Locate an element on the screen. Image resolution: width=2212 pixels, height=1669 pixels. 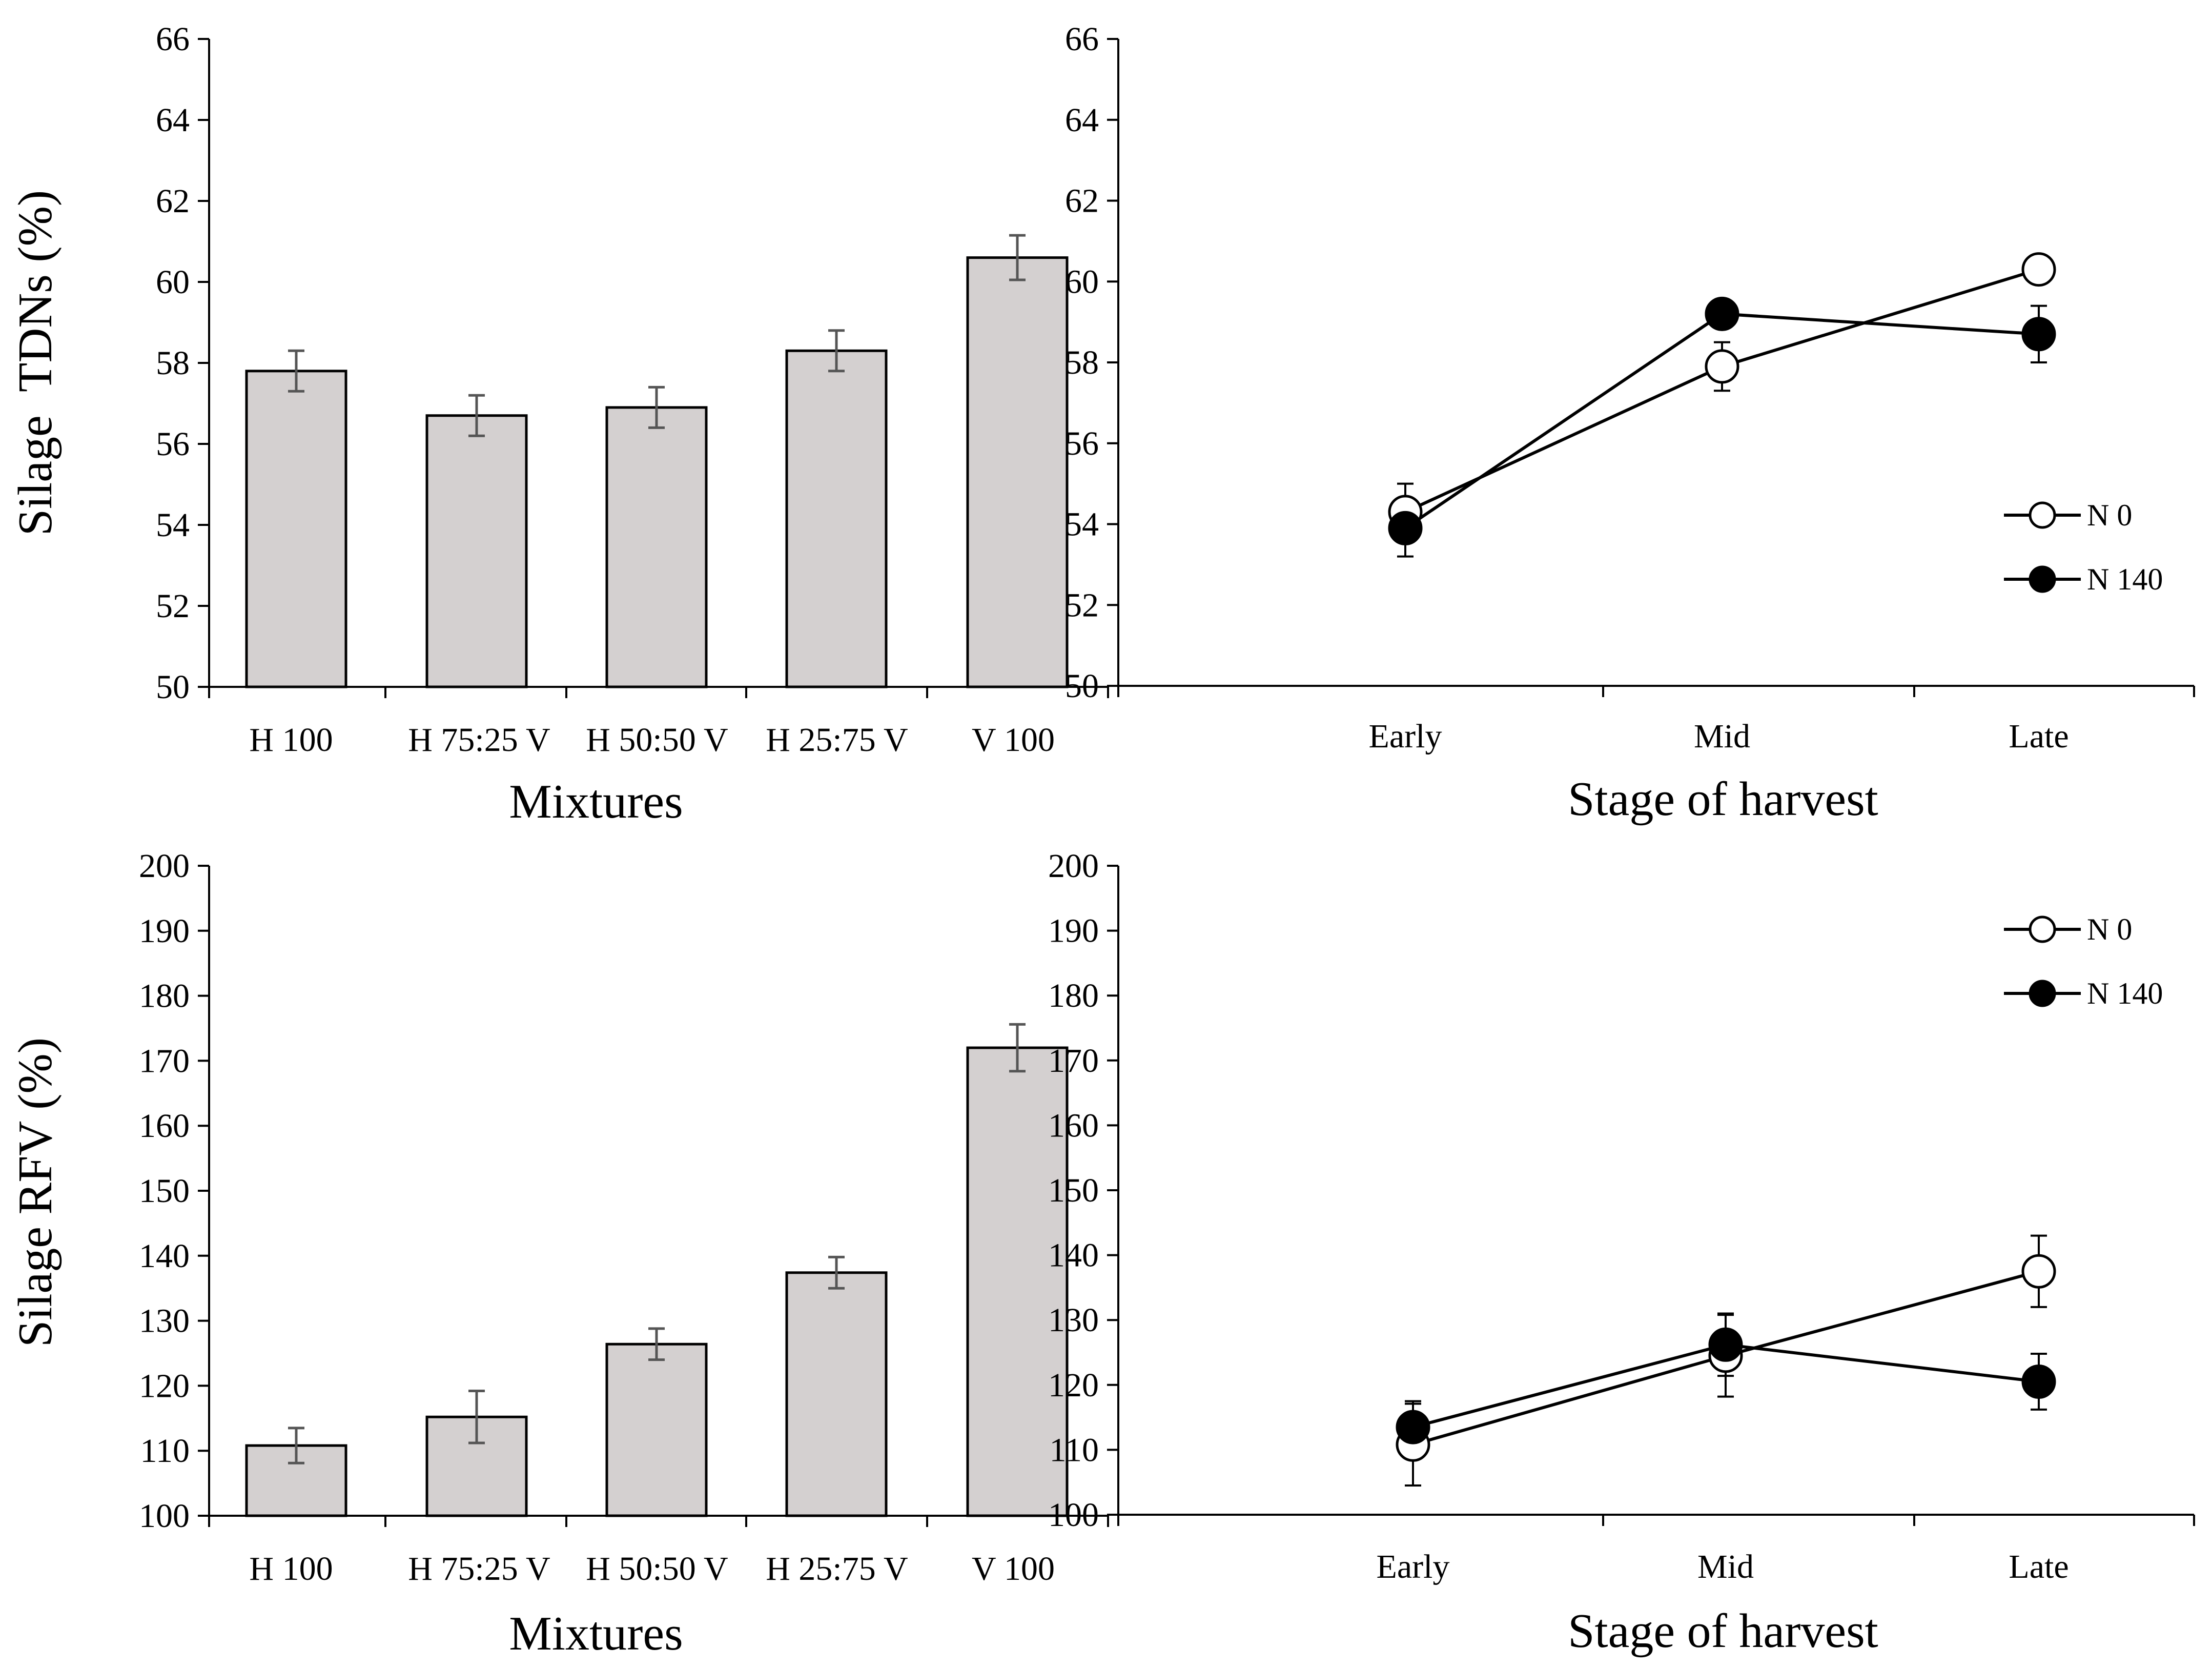
y-axis-title: Silage TDNs (%) is located at coordinates (35, 363).